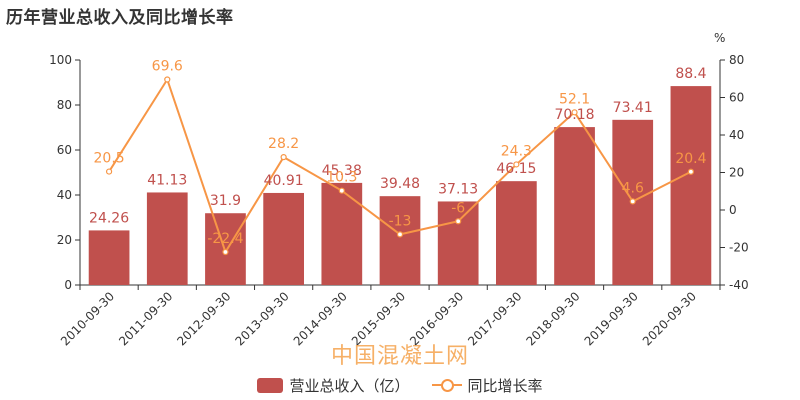 Image resolution: width=800 pixels, height=400 pixels. I want to click on growth-value-label: -13, so click(400, 221).